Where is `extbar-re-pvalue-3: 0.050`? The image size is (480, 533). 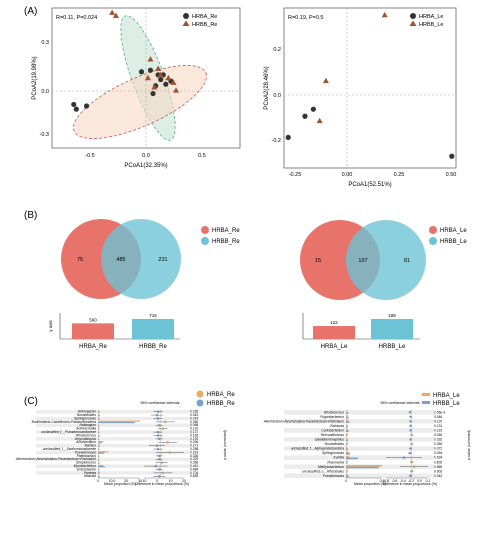
extbar-re-pvalue-3: 0.050 is located at coordinates (194, 422).